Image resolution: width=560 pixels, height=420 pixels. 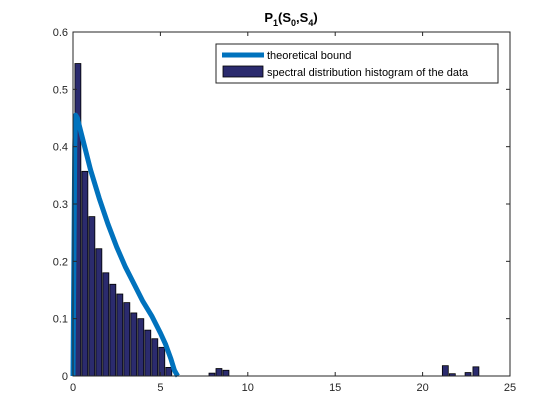 What do you see at coordinates (315, 17) in the screenshot?
I see `title-end: )` at bounding box center [315, 17].